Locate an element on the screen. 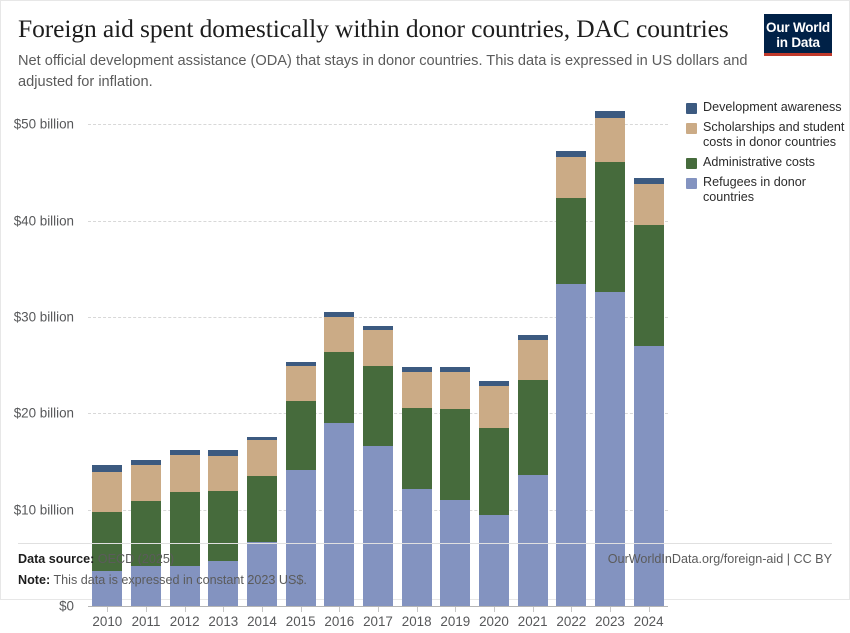 Image resolution: width=850 pixels, height=633 pixels. bar-2019 is located at coordinates (455, 486).